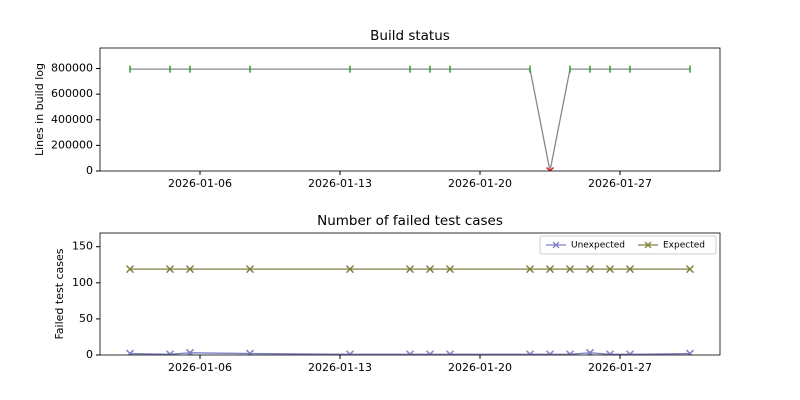  What do you see at coordinates (72, 68) in the screenshot?
I see `y-tick-label: 800000` at bounding box center [72, 68].